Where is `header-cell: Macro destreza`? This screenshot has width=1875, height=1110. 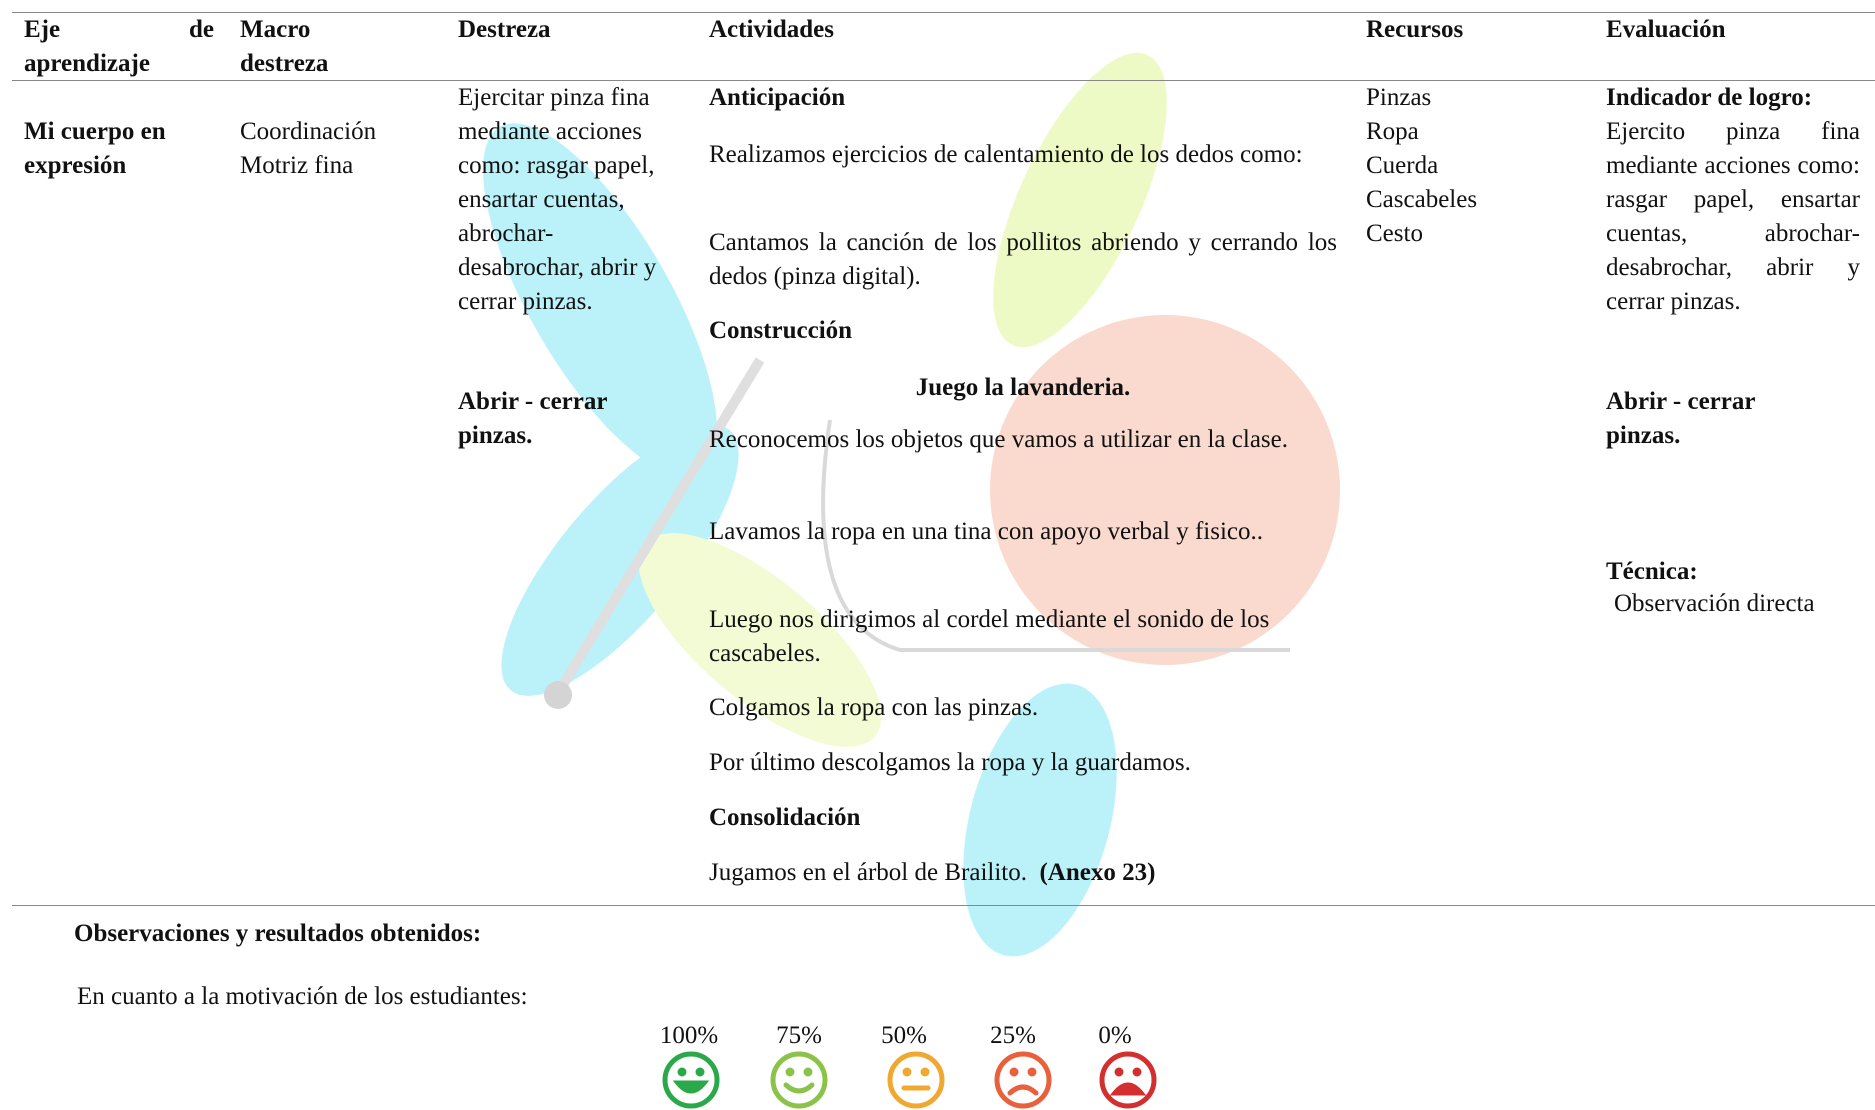
header-cell: Macro destreza is located at coordinates (284, 46).